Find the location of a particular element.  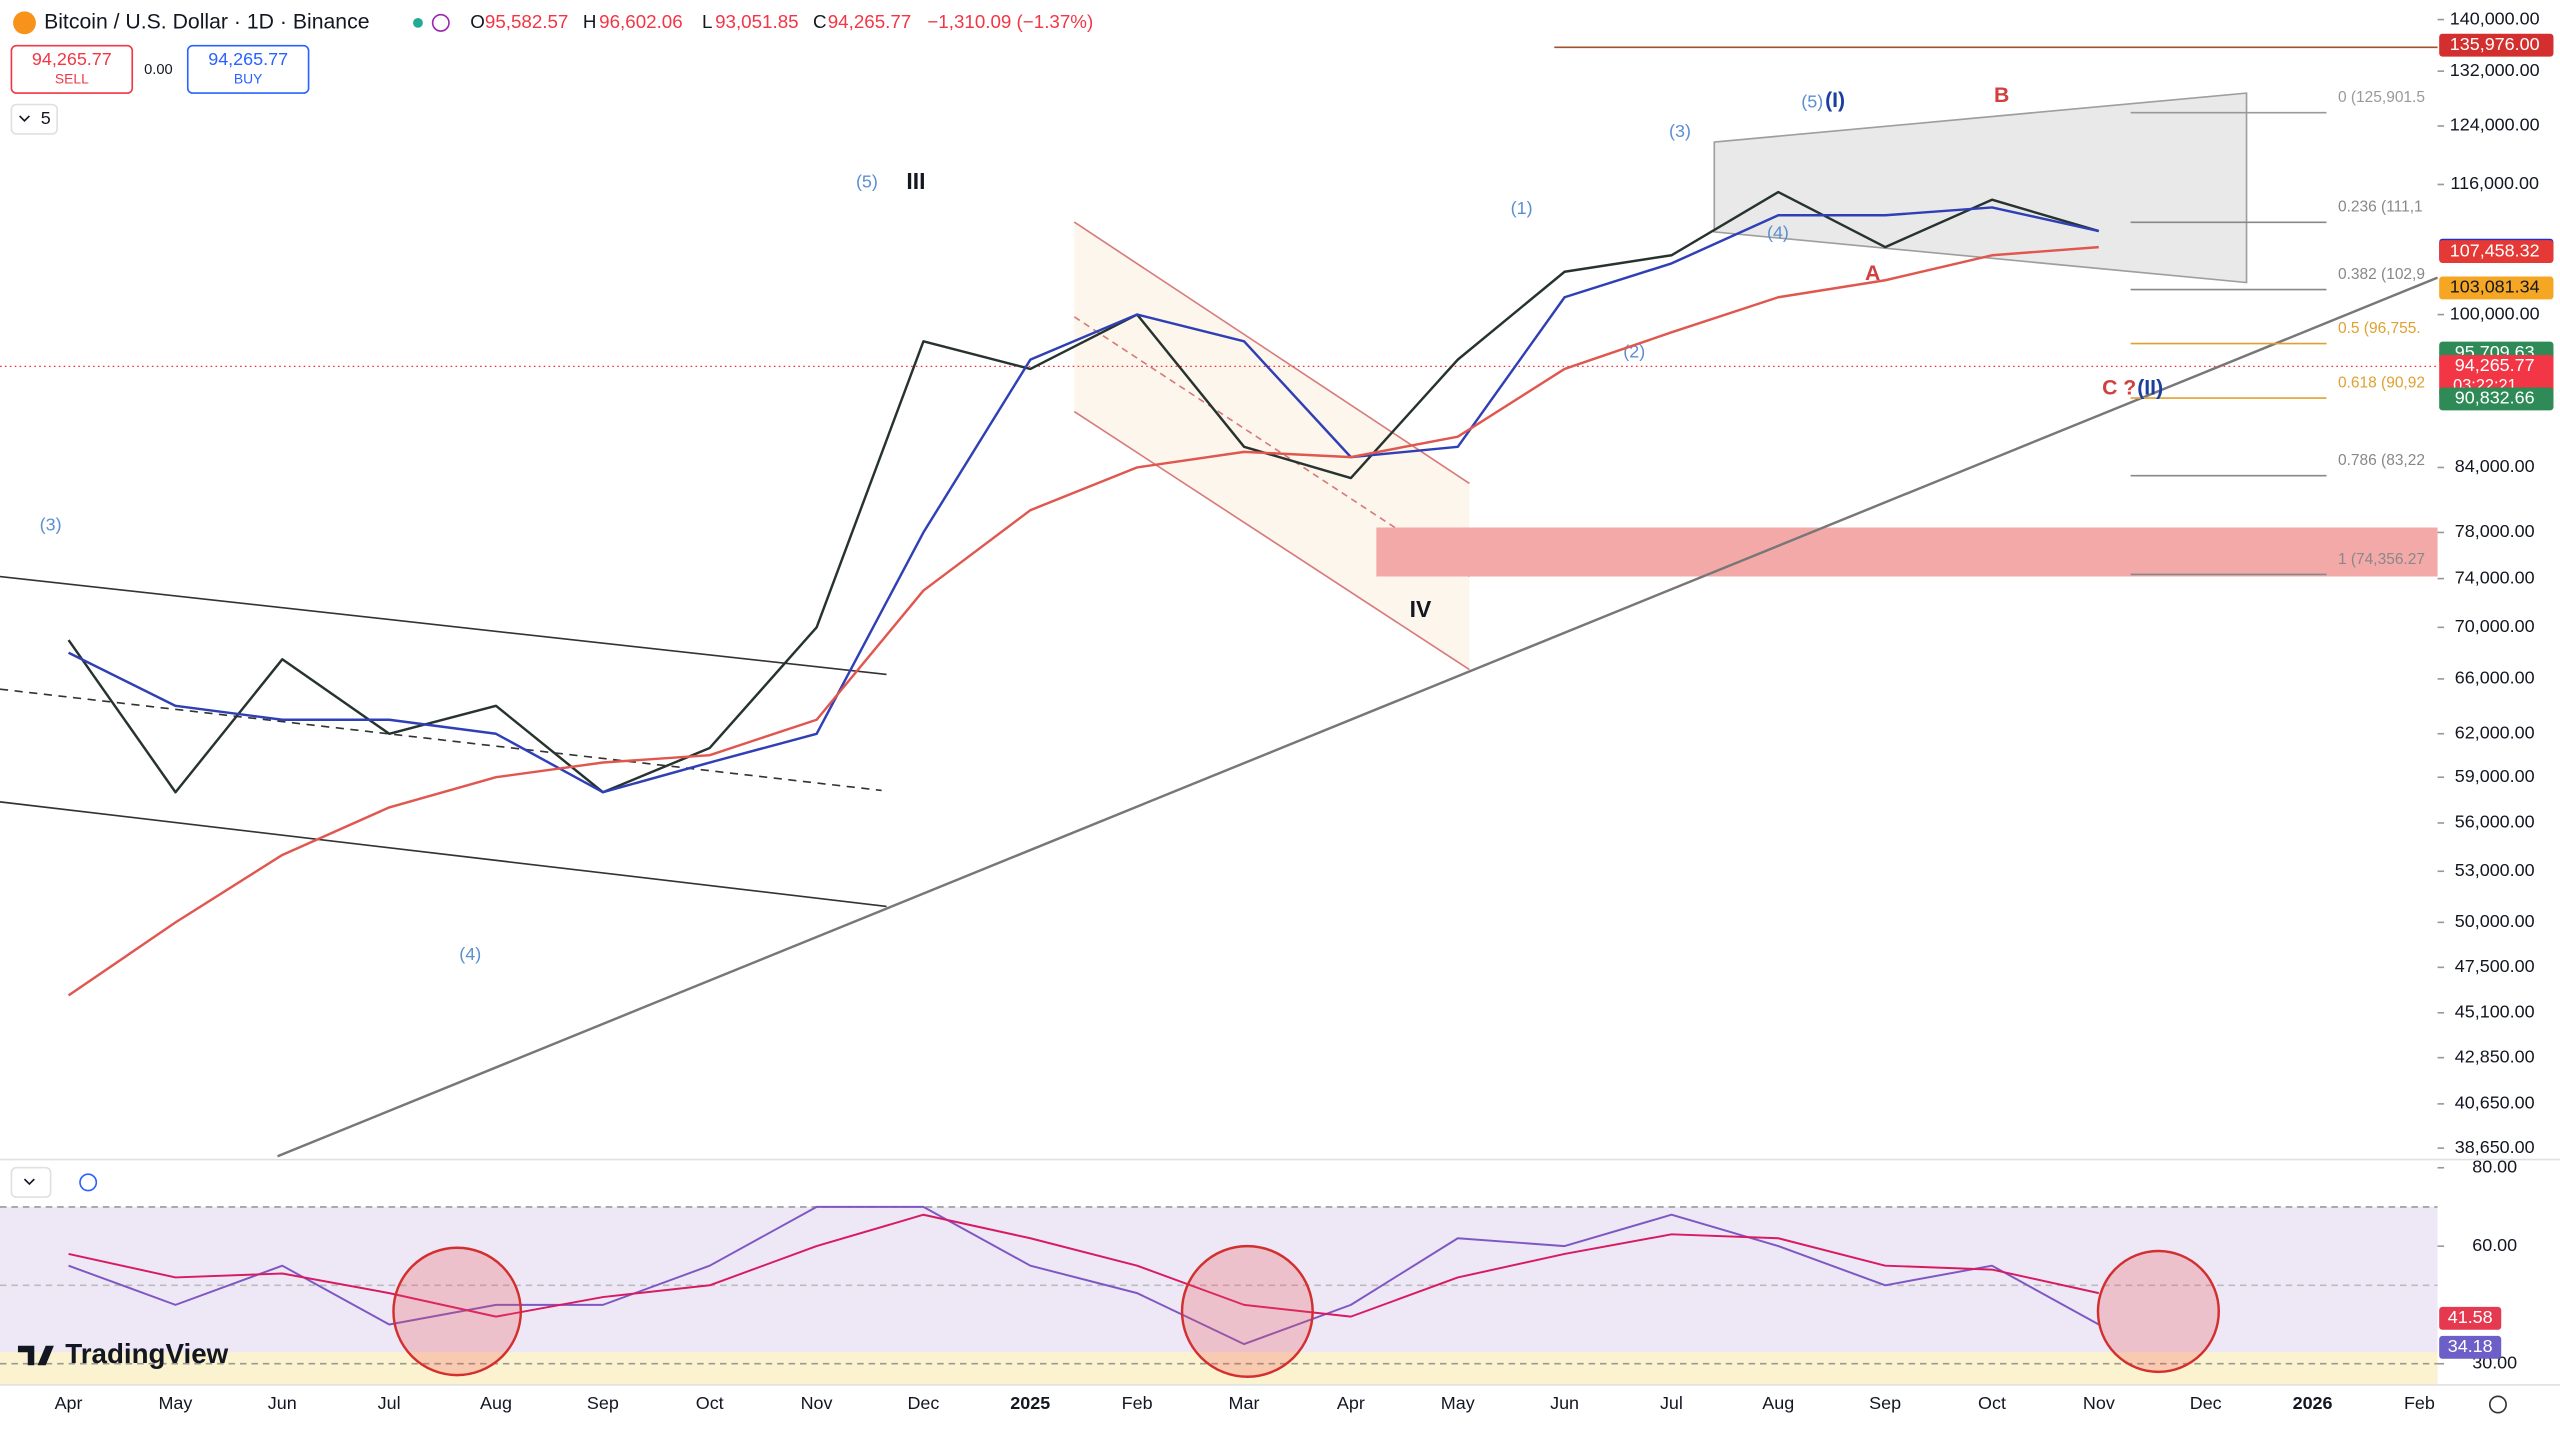

y-tick-label: 66,000.00 is located at coordinates (2495, 678).